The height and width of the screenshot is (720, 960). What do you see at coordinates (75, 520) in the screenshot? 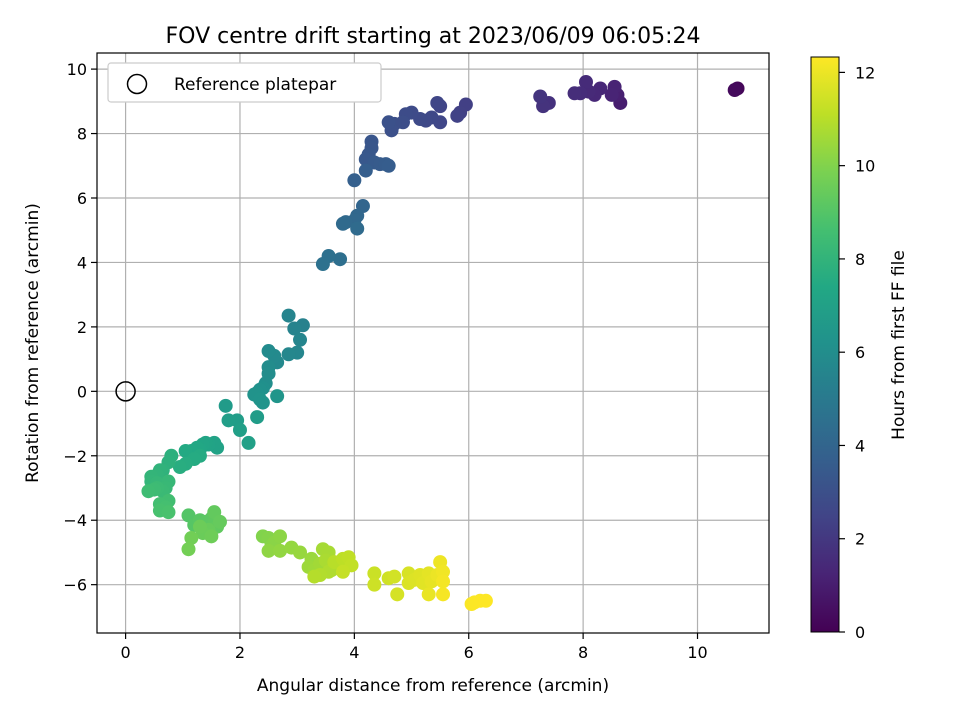
I see `y-tick-label: −4` at bounding box center [75, 520].